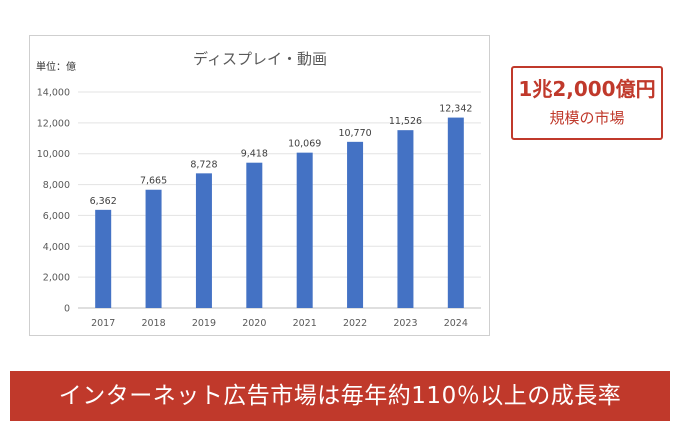 The image size is (680, 444). What do you see at coordinates (260, 59) in the screenshot?
I see `chart-title: ディスプレイ・動画` at bounding box center [260, 59].